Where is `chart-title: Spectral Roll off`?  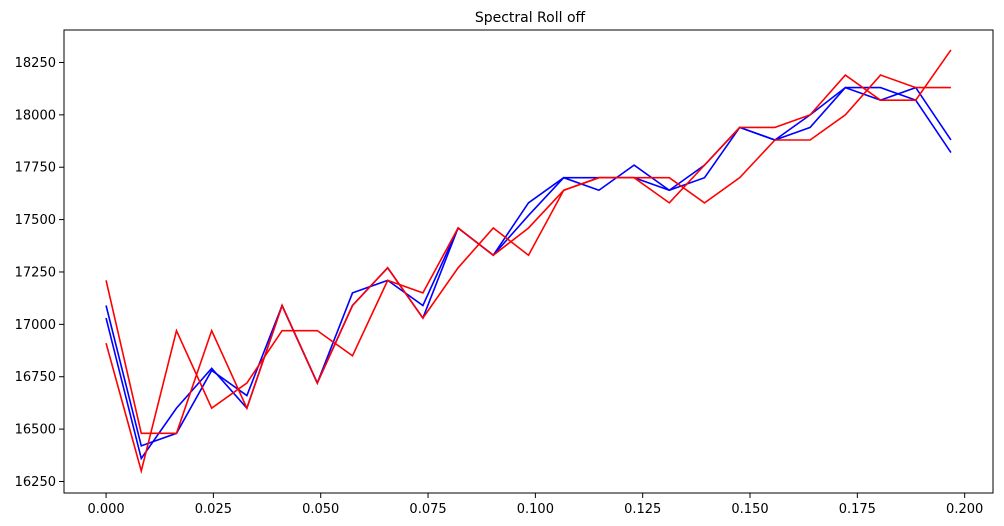 chart-title: Spectral Roll off is located at coordinates (530, 18).